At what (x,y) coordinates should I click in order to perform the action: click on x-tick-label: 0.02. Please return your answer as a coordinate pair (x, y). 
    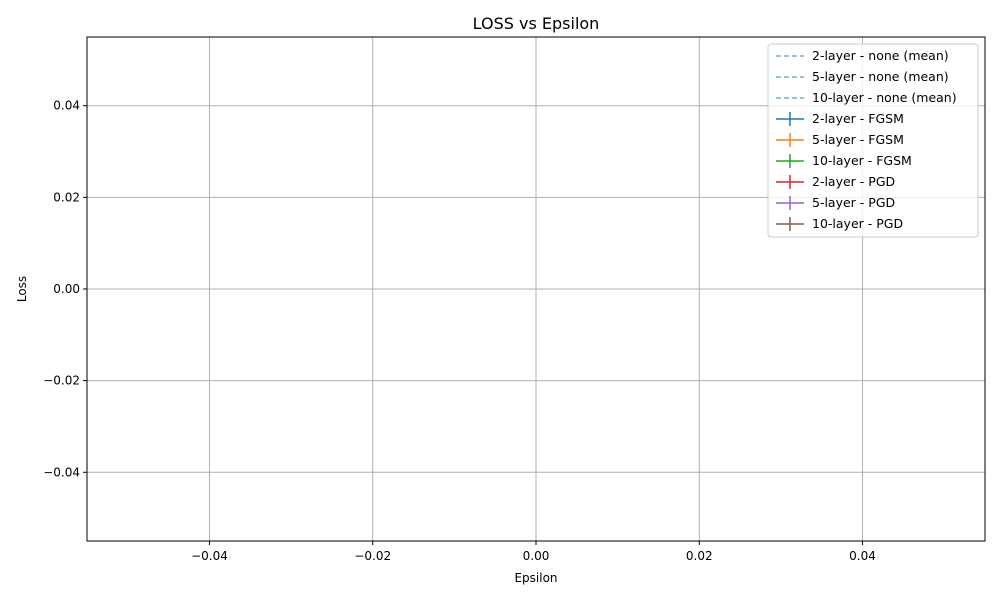
    Looking at the image, I should click on (699, 556).